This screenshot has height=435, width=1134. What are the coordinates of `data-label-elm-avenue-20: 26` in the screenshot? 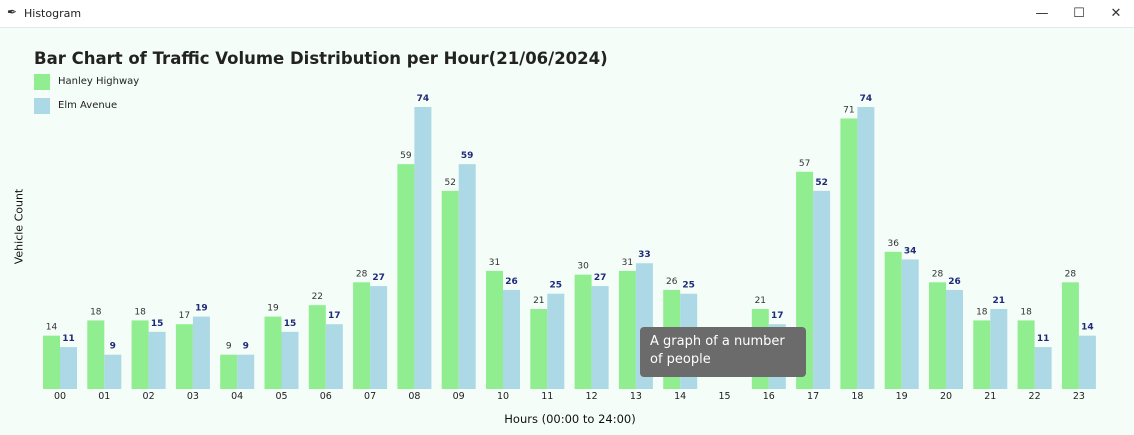 It's located at (954, 282).